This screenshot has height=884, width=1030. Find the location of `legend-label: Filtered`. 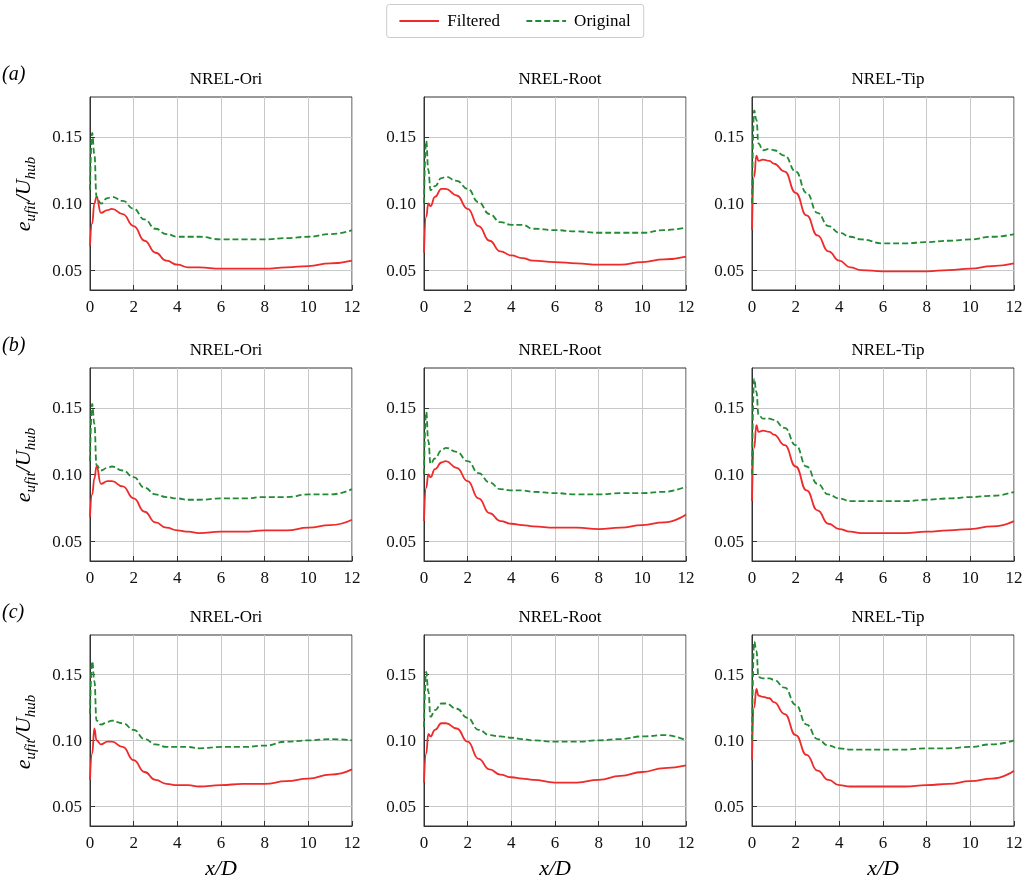

legend-label: Filtered is located at coordinates (474, 21).